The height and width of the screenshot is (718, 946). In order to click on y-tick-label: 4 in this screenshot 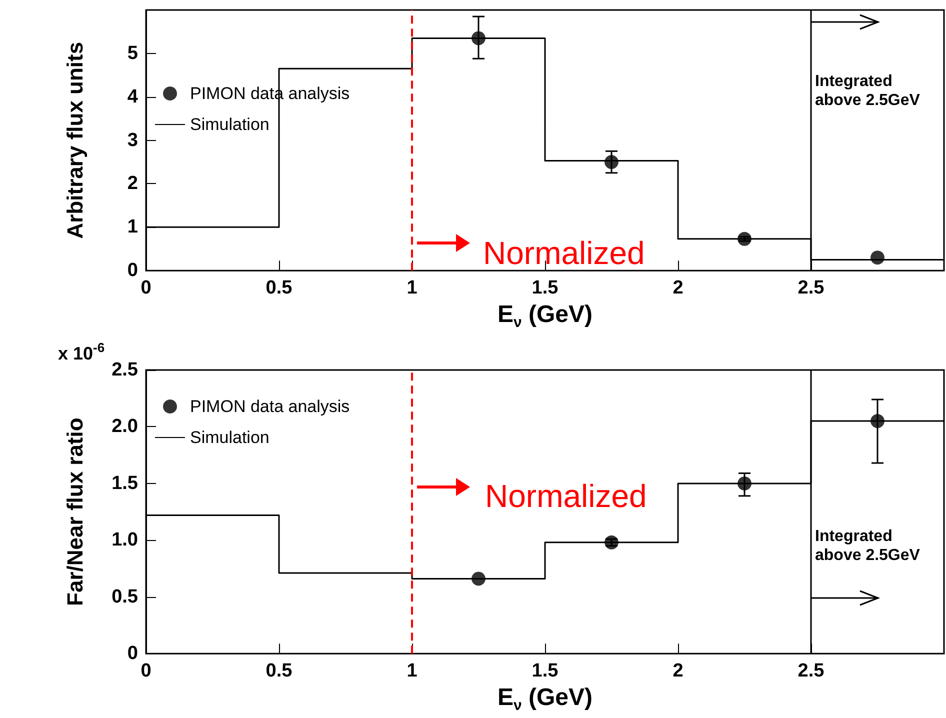, I will do `click(132, 97)`.